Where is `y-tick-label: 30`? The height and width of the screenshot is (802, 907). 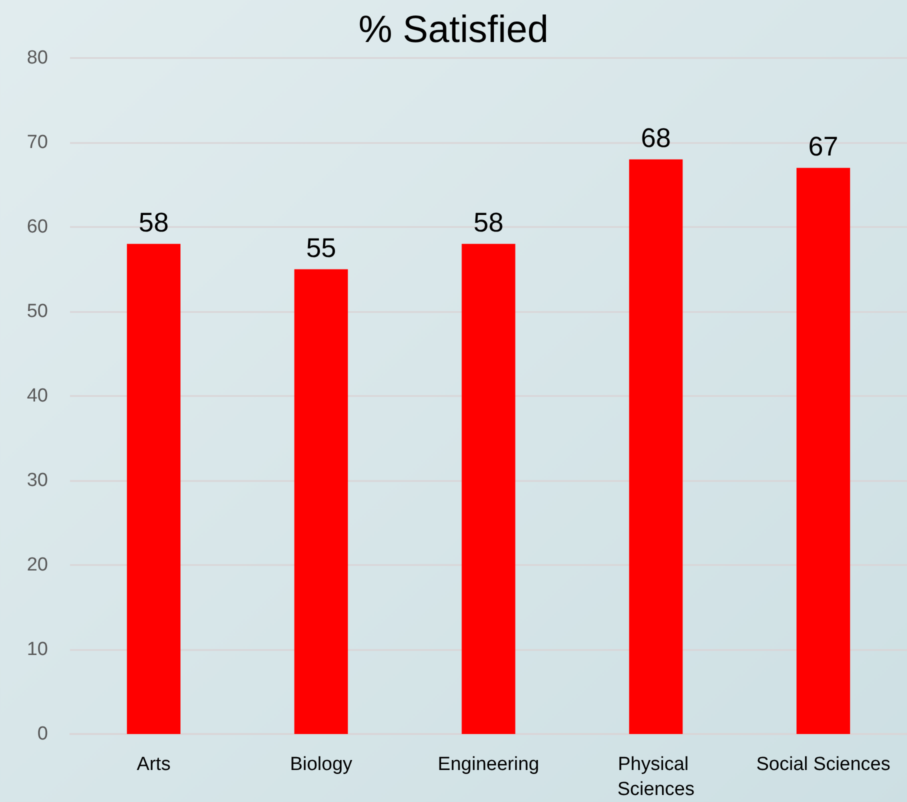
y-tick-label: 30 is located at coordinates (37, 480).